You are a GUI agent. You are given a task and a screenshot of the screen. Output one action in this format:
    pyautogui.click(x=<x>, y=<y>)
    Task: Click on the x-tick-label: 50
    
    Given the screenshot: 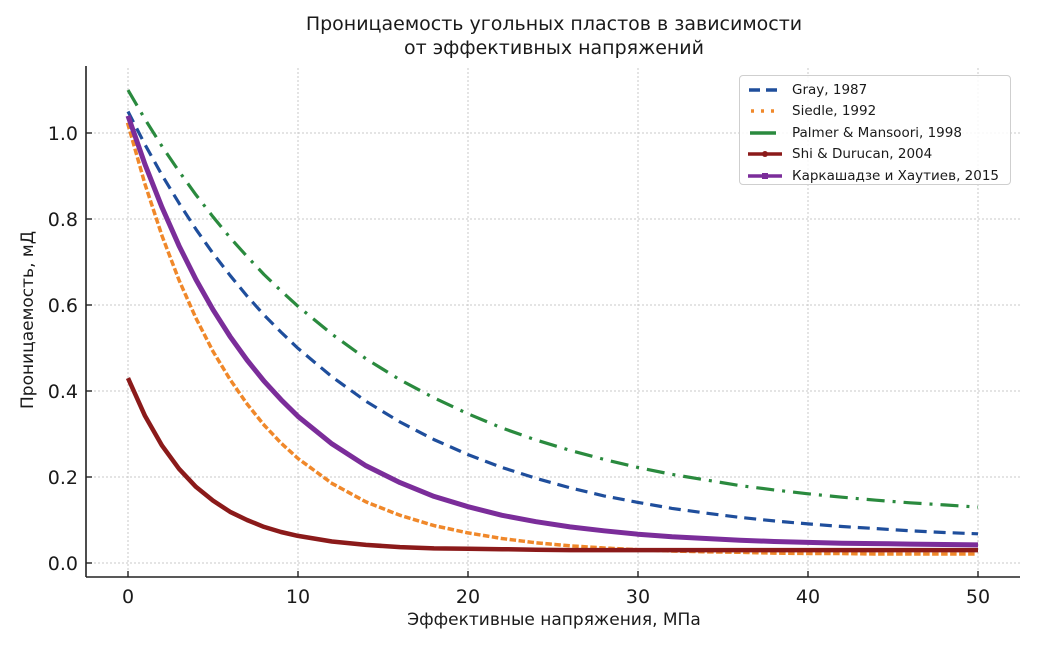 What is the action you would take?
    pyautogui.click(x=978, y=597)
    